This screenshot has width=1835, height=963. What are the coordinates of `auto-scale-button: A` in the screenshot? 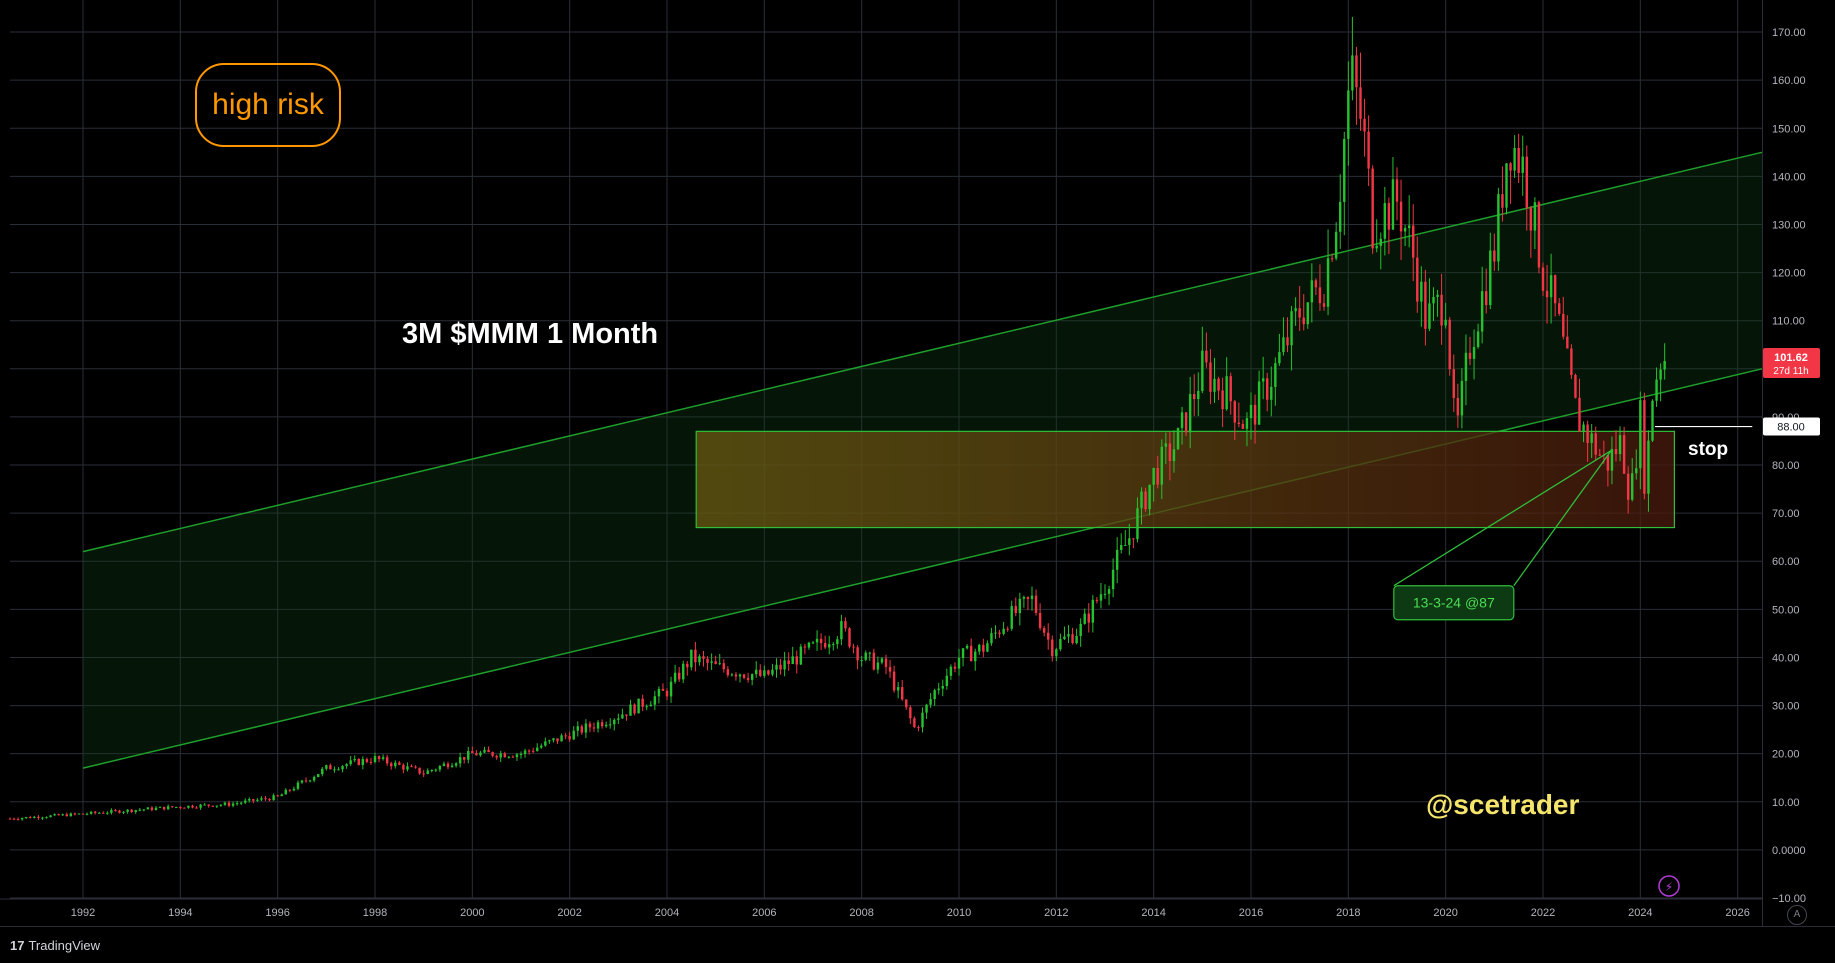 It's located at (1797, 915).